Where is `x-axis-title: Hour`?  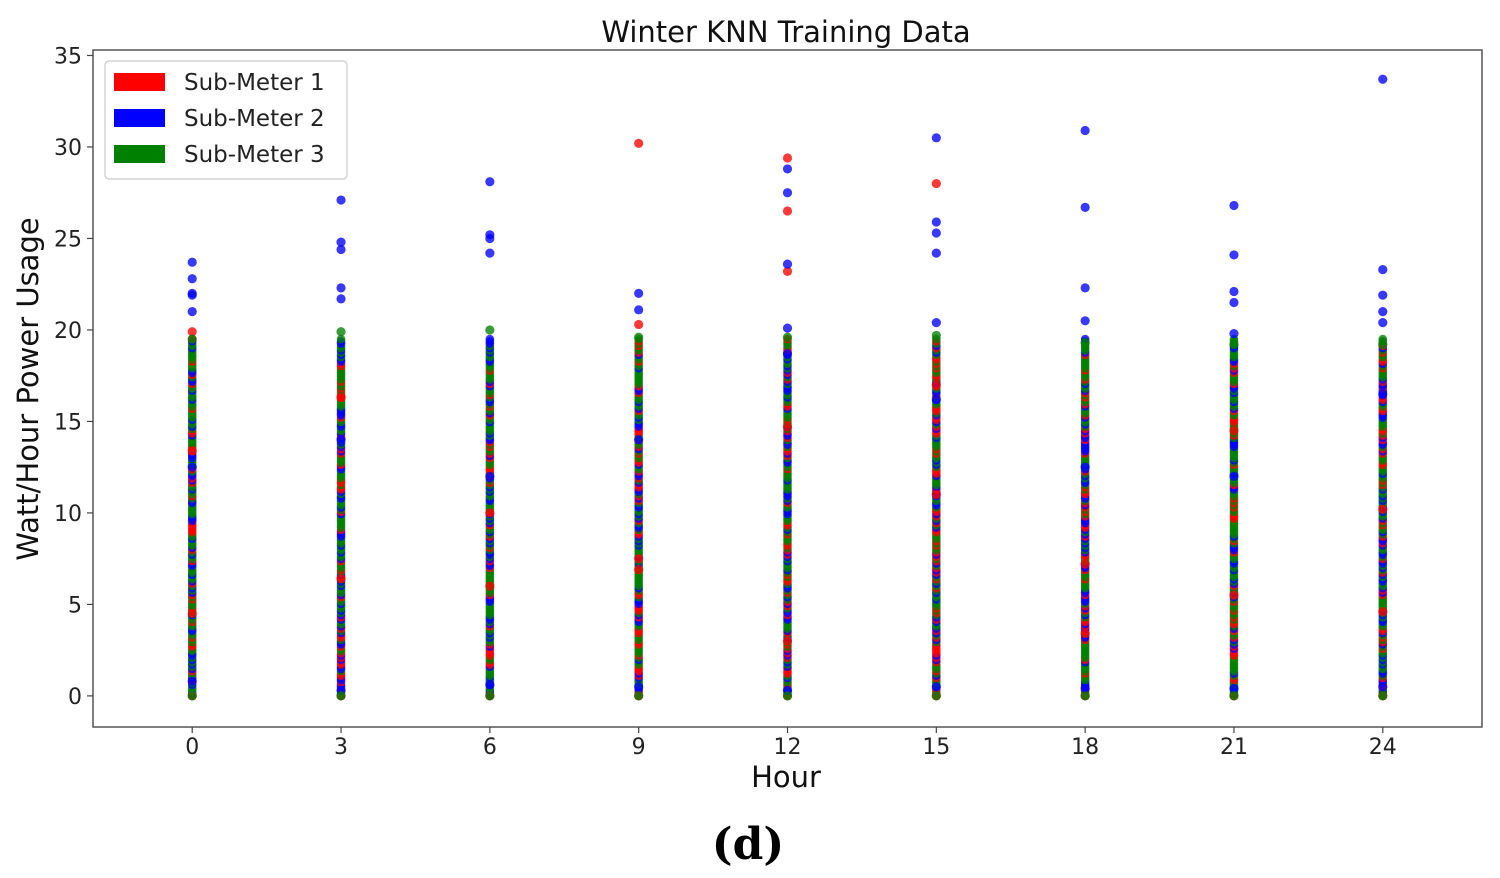
x-axis-title: Hour is located at coordinates (786, 777).